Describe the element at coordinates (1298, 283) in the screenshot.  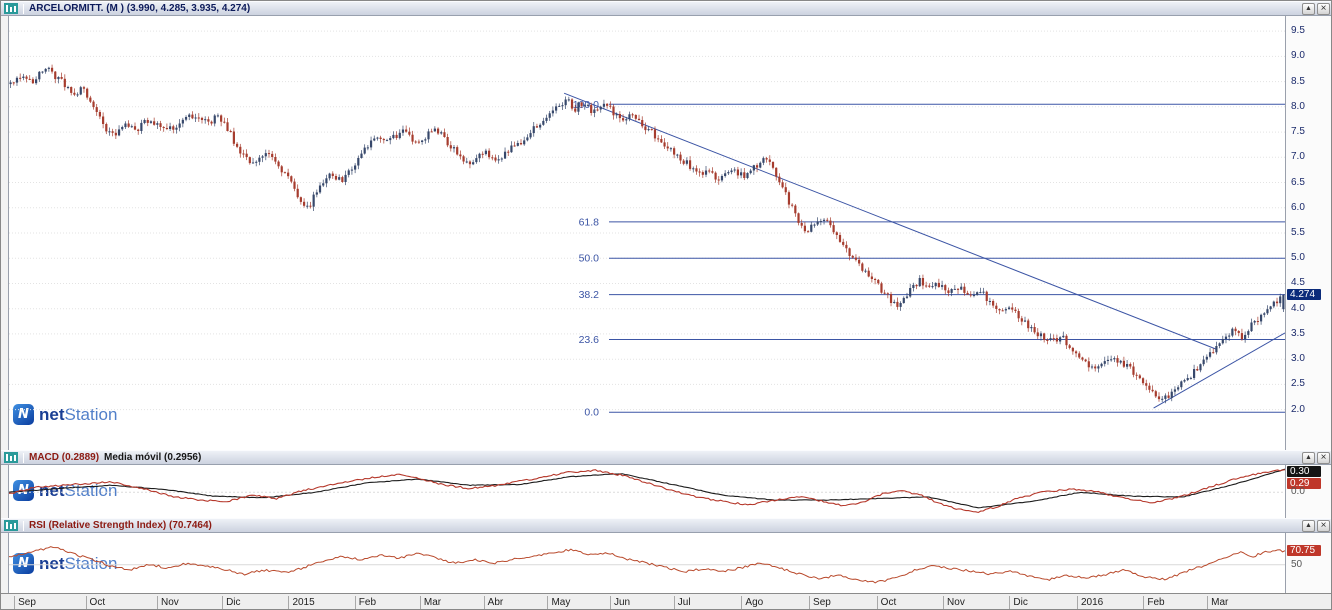
I see `price-tick-label: 4.5` at that location.